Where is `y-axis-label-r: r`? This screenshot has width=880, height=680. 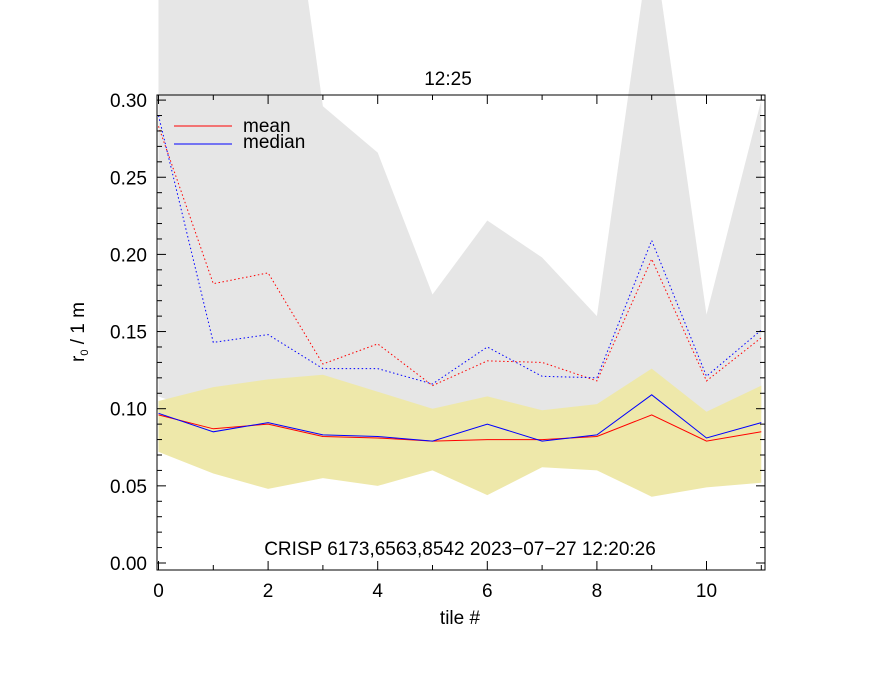 y-axis-label-r: r is located at coordinates (78, 358).